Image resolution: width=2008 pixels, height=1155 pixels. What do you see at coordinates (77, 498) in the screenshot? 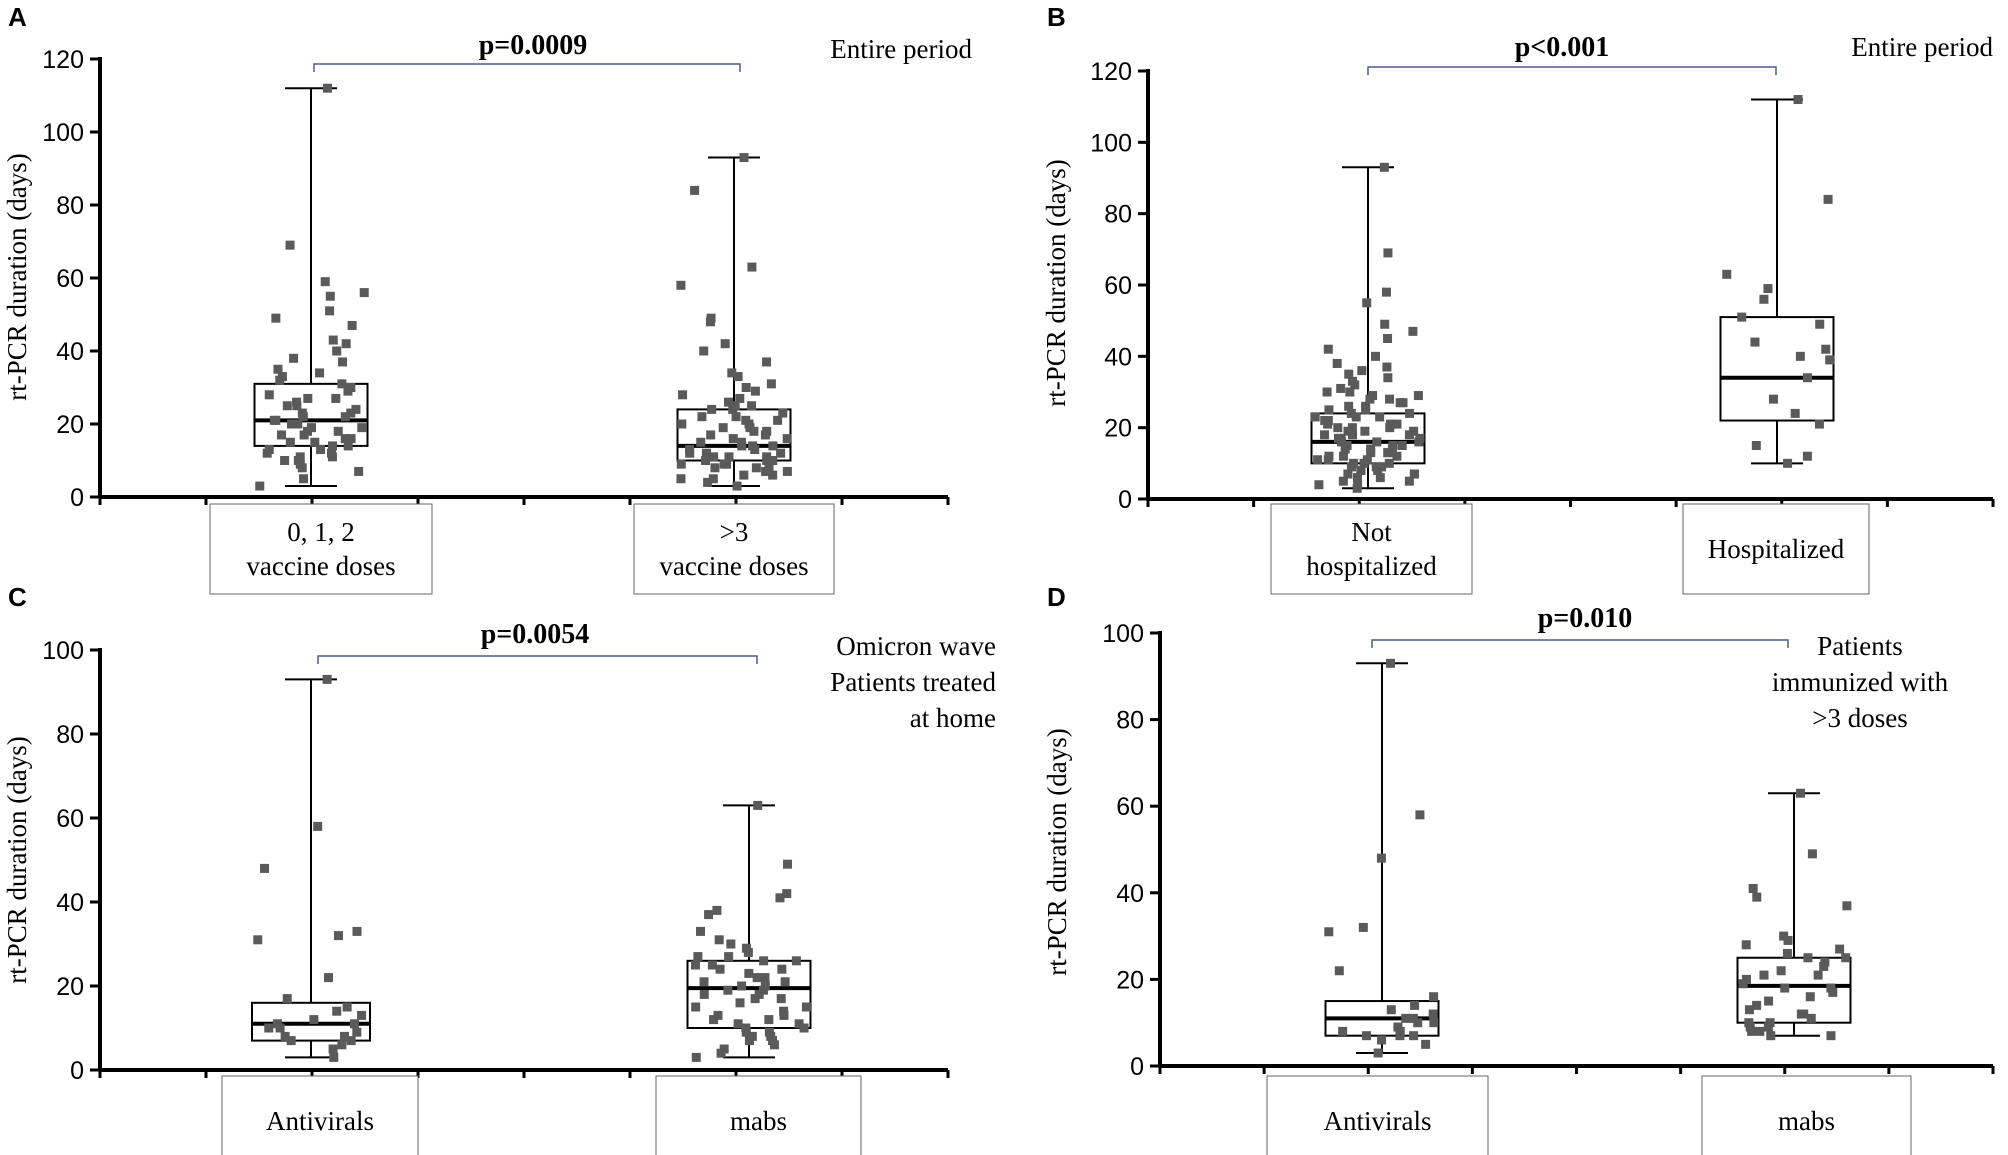
I see `y-tick-label: 0` at bounding box center [77, 498].